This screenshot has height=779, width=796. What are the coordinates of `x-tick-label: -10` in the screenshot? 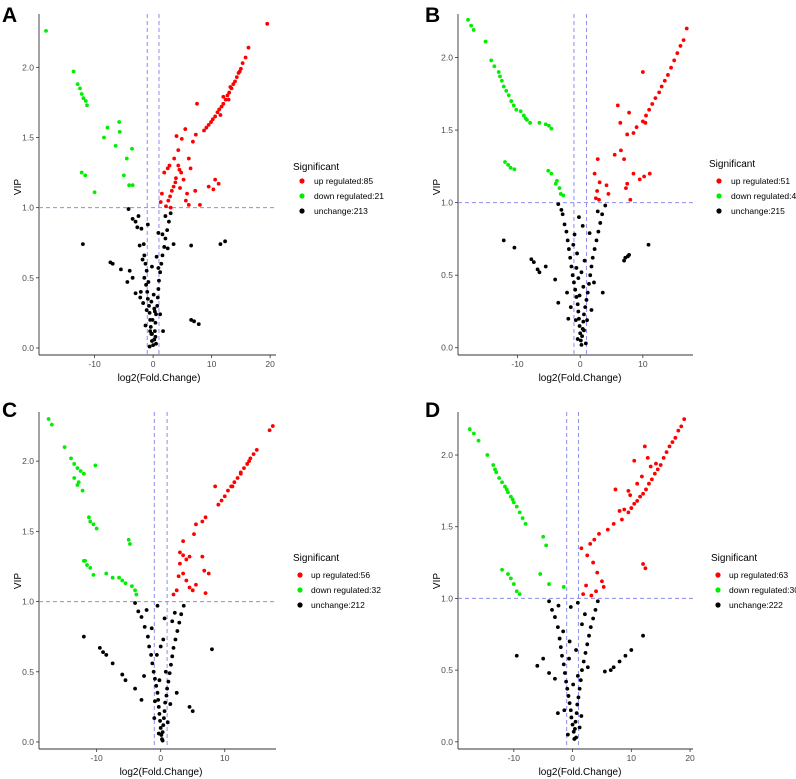 It's located at (97, 758).